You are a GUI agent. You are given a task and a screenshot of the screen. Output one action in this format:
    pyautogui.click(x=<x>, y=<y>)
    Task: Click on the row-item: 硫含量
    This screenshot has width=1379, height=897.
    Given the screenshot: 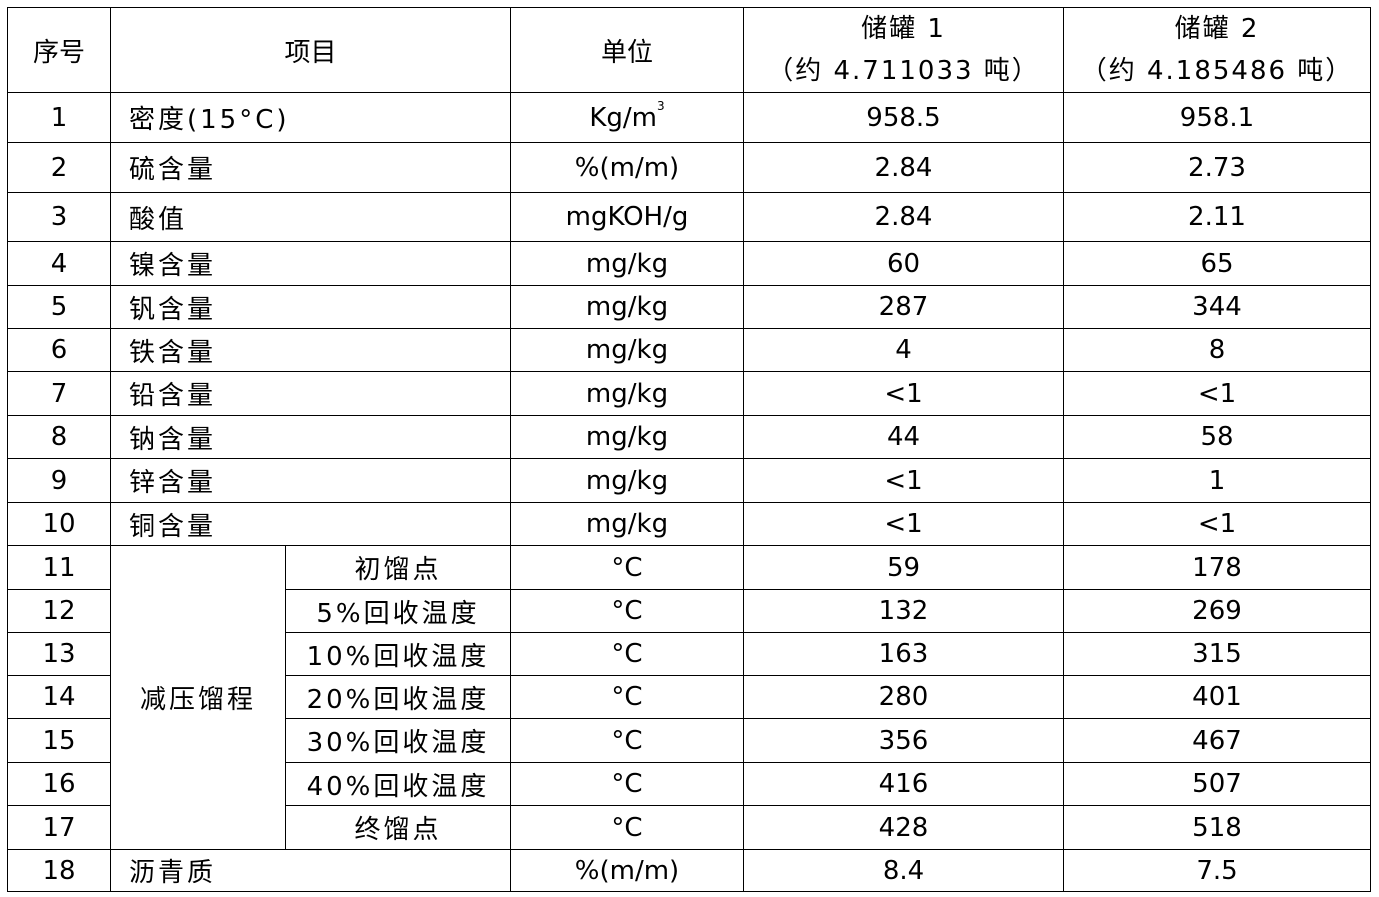 What is the action you would take?
    pyautogui.click(x=310, y=167)
    